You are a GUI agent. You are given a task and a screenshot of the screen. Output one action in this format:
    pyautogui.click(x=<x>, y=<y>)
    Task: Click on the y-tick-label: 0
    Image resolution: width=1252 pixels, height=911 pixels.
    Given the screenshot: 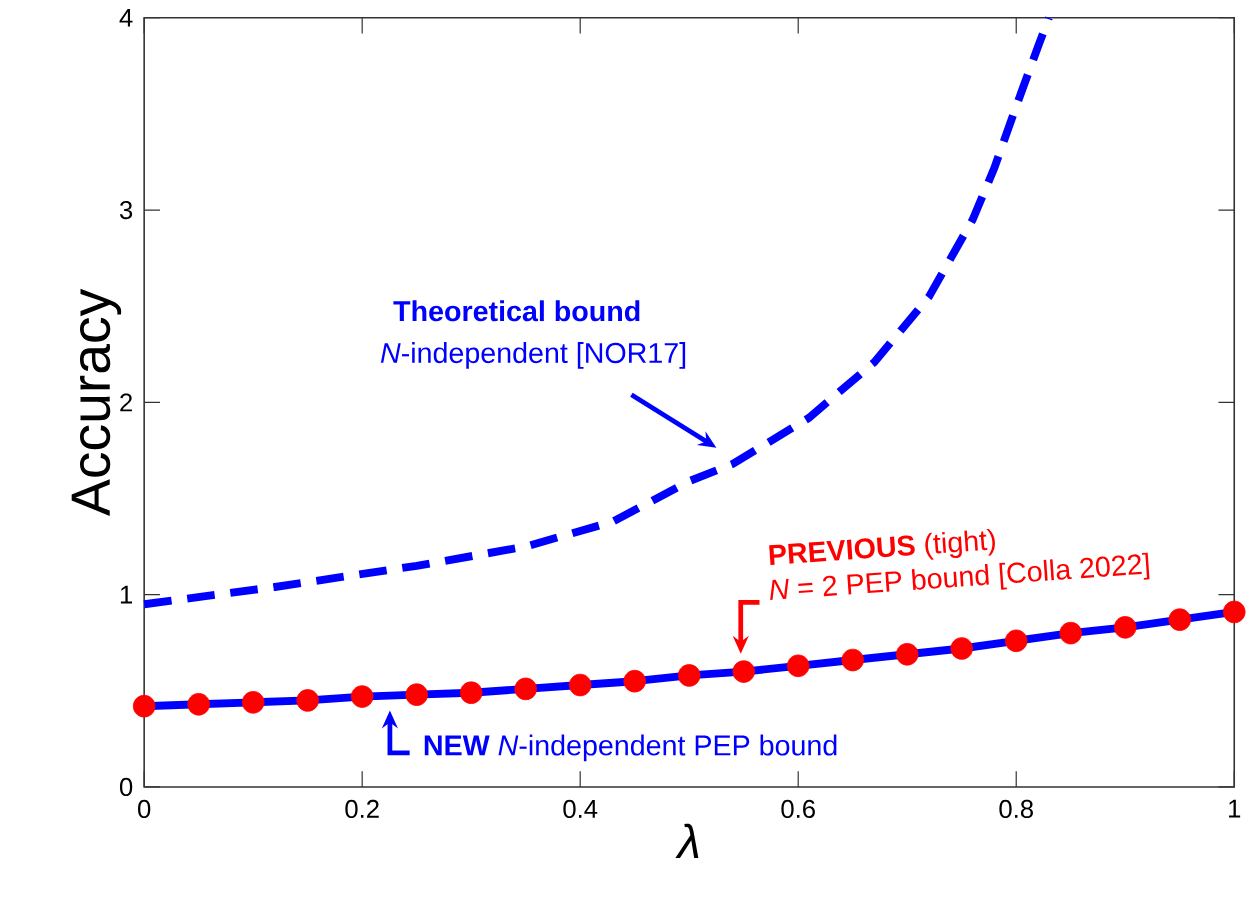 What is the action you would take?
    pyautogui.click(x=126, y=786)
    